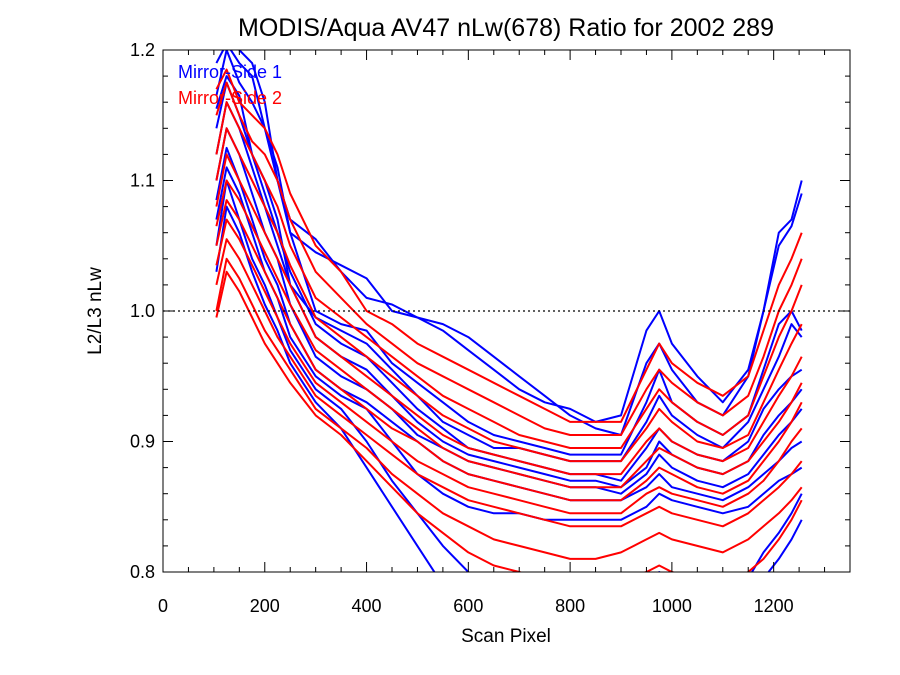 This screenshot has height=675, width=900. Describe the element at coordinates (506, 636) in the screenshot. I see `x-axis-label: Scan Pixel` at that location.